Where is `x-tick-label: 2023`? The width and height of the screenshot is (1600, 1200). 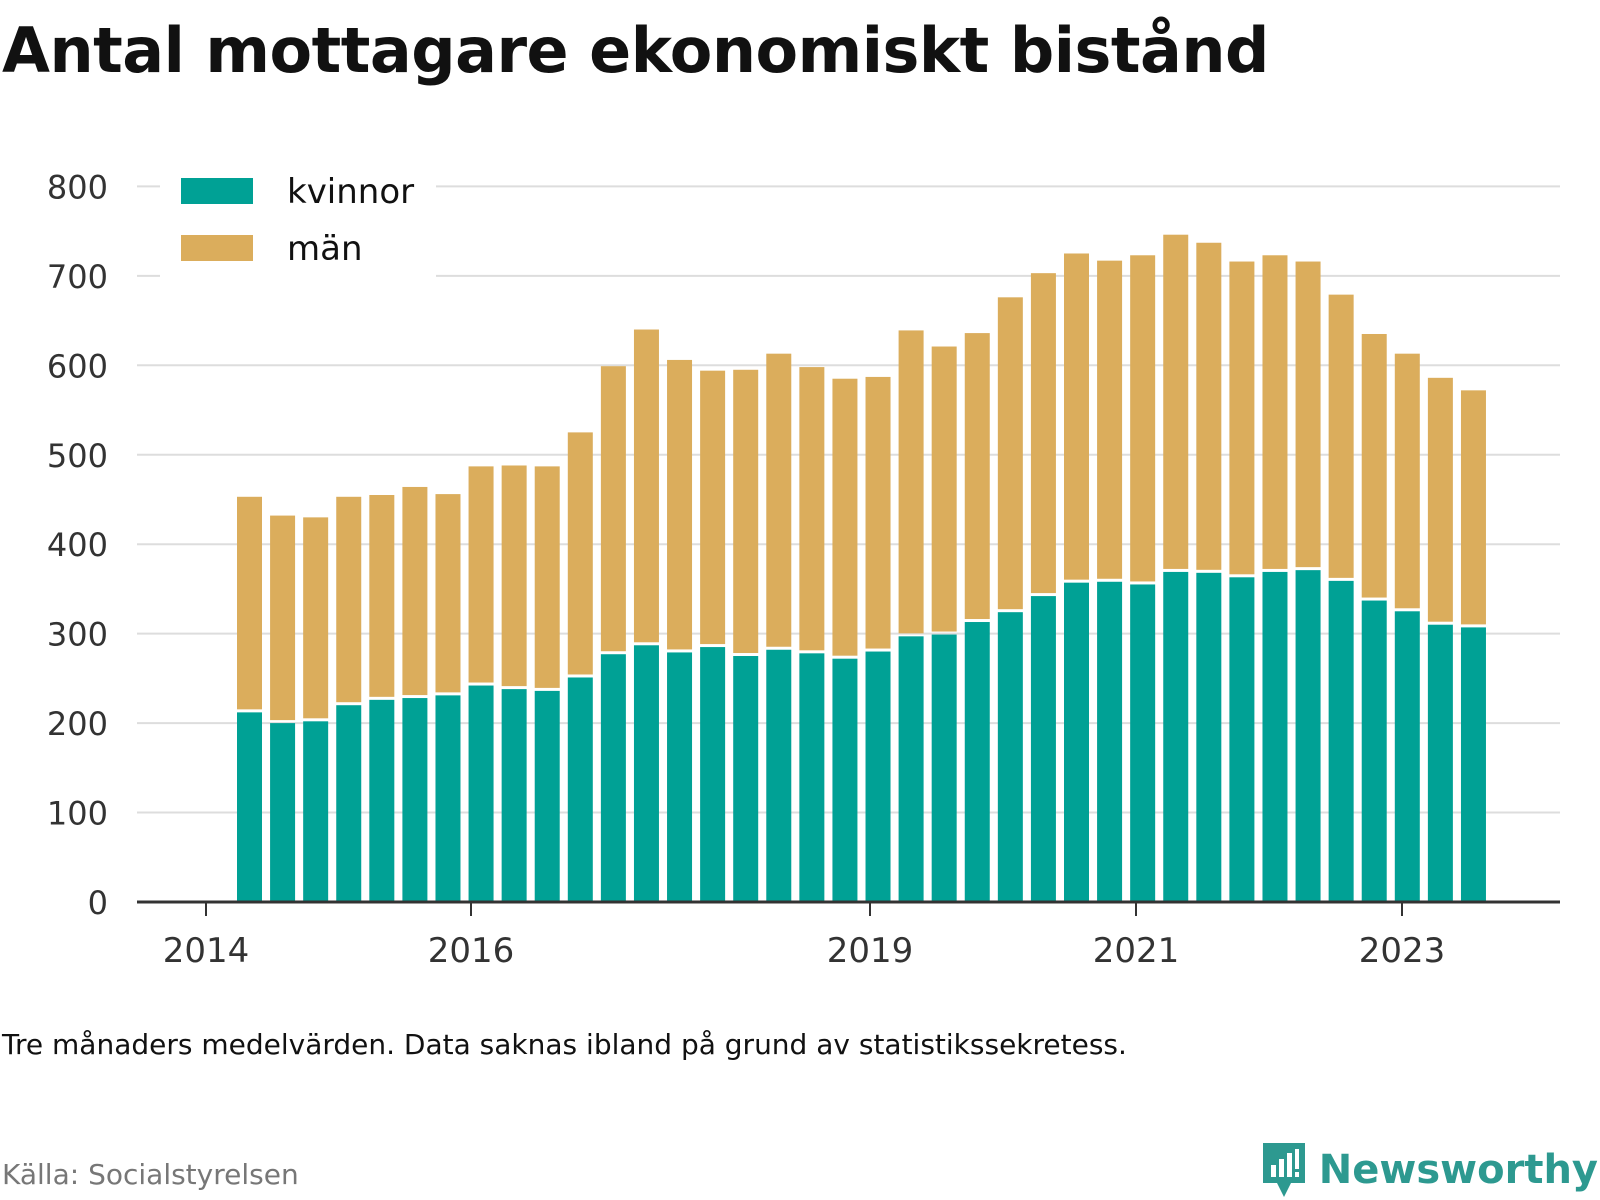 x-tick-label: 2023 is located at coordinates (1402, 951).